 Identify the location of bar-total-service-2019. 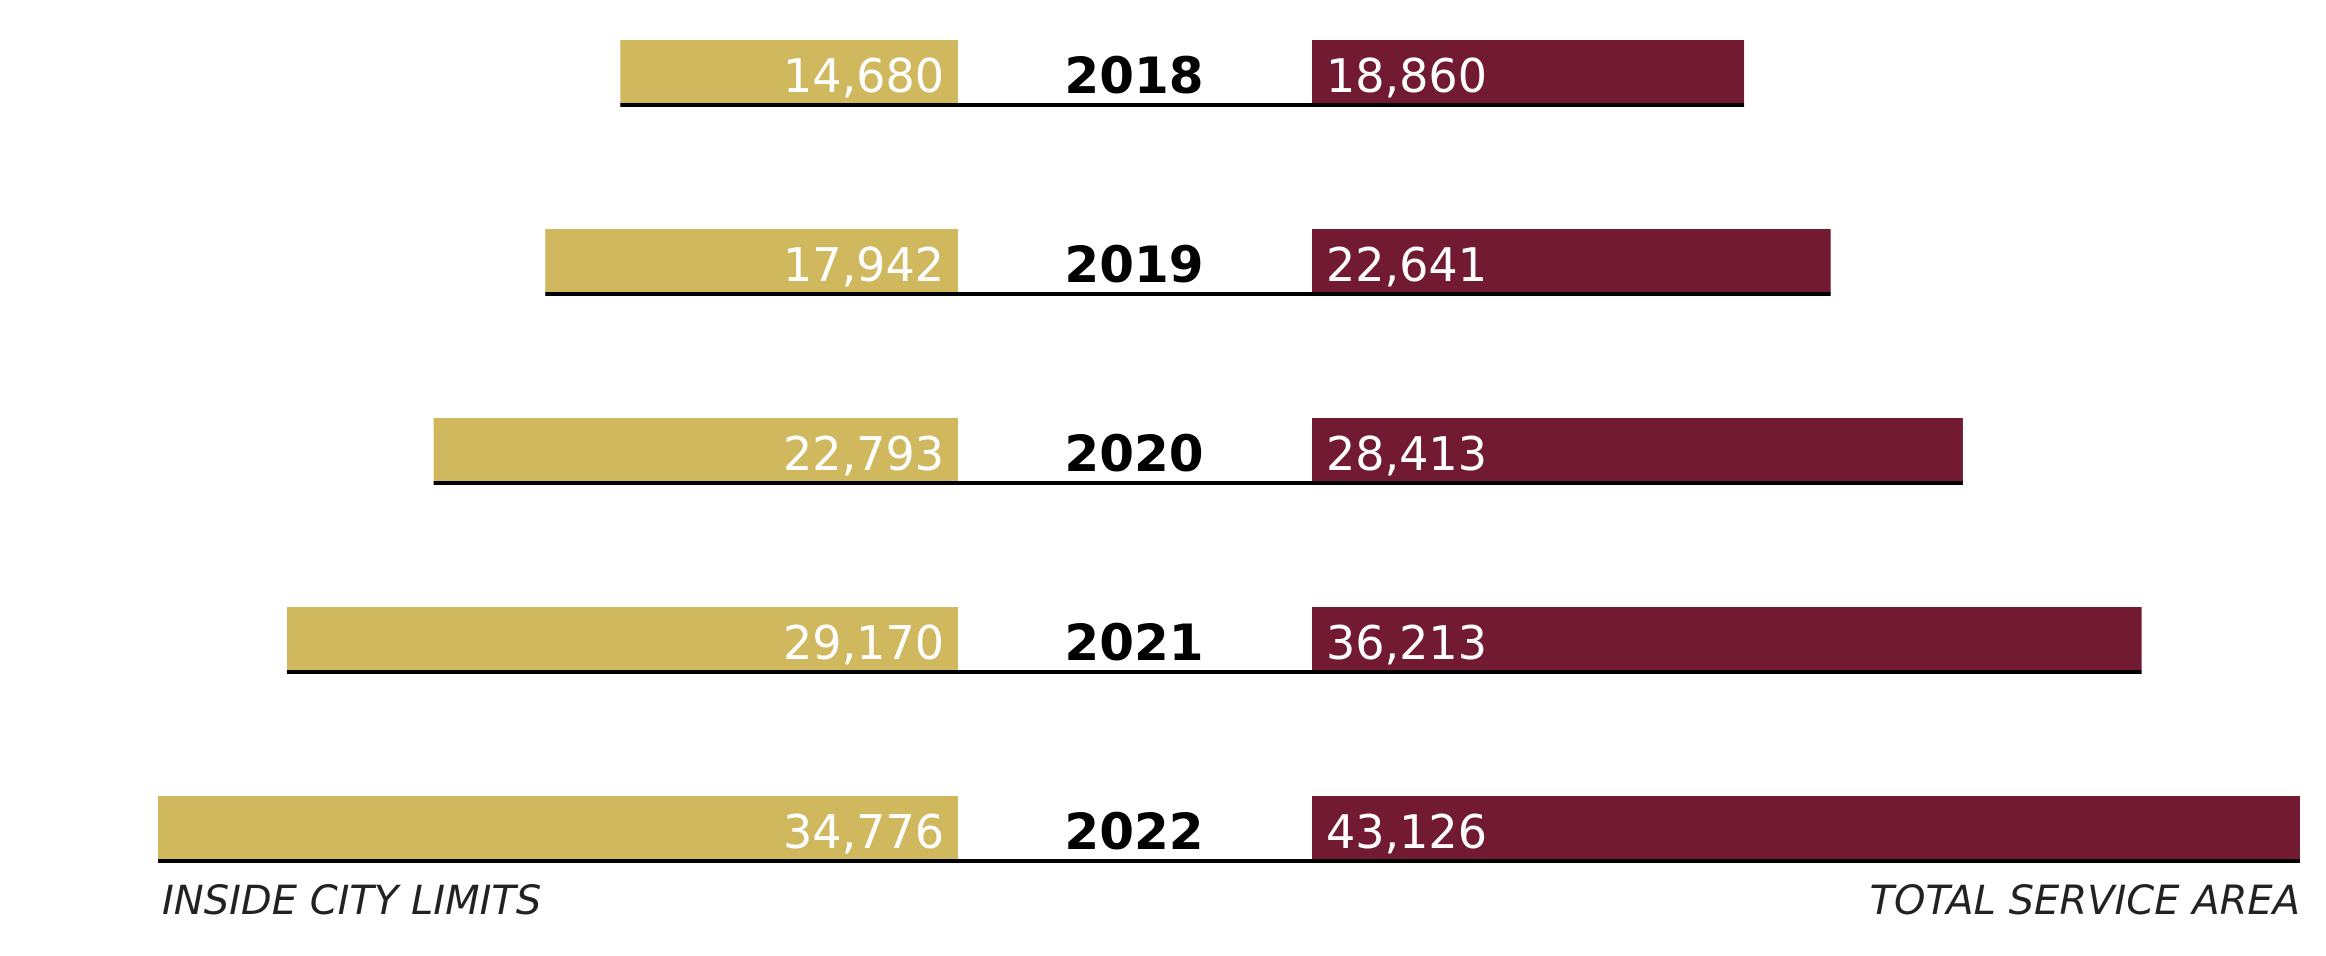
(1571, 261).